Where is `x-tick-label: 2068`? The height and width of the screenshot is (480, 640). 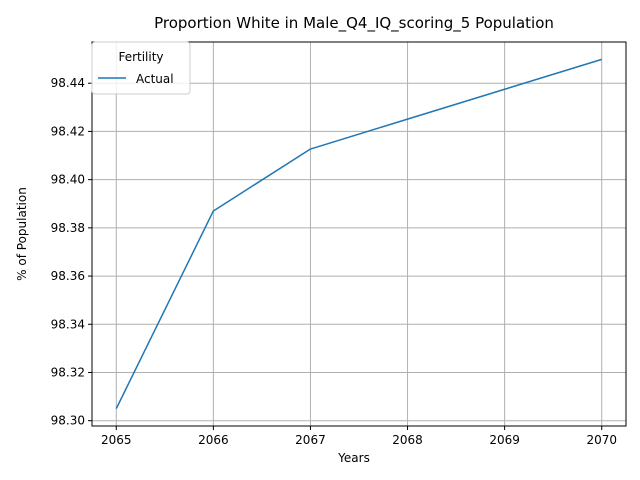 x-tick-label: 2068 is located at coordinates (407, 440).